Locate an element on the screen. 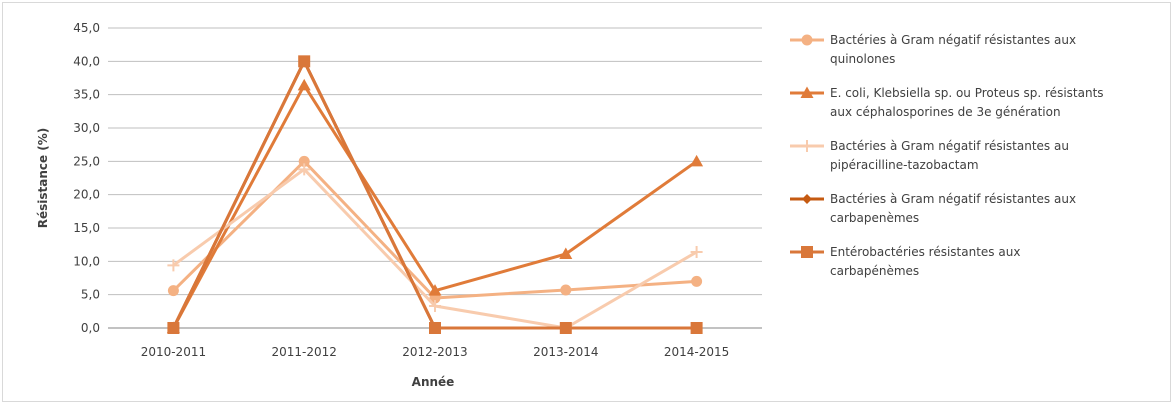 Image resolution: width=1175 pixels, height=406 pixels. legend-label: aux céphalosporines de 3e génération is located at coordinates (945, 112).